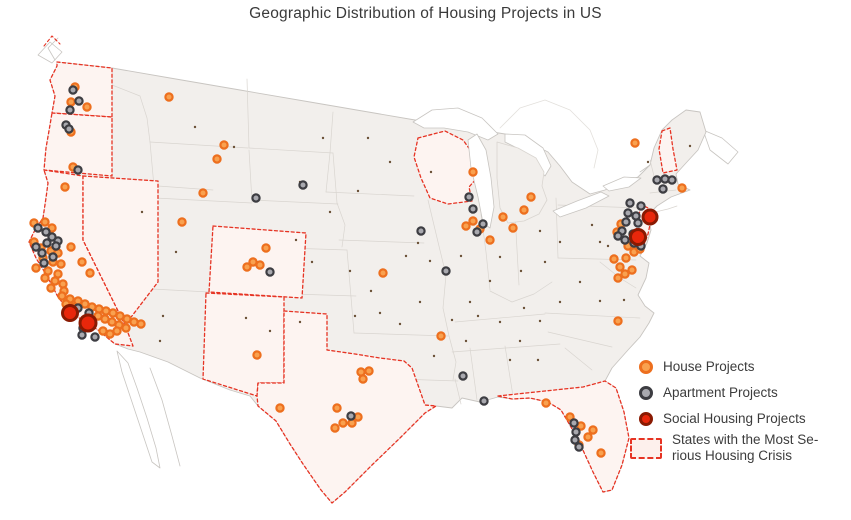 Image resolution: width=851 pixels, height=520 pixels. Describe the element at coordinates (646, 448) in the screenshot. I see `crisis-state-swatch-icon` at that location.